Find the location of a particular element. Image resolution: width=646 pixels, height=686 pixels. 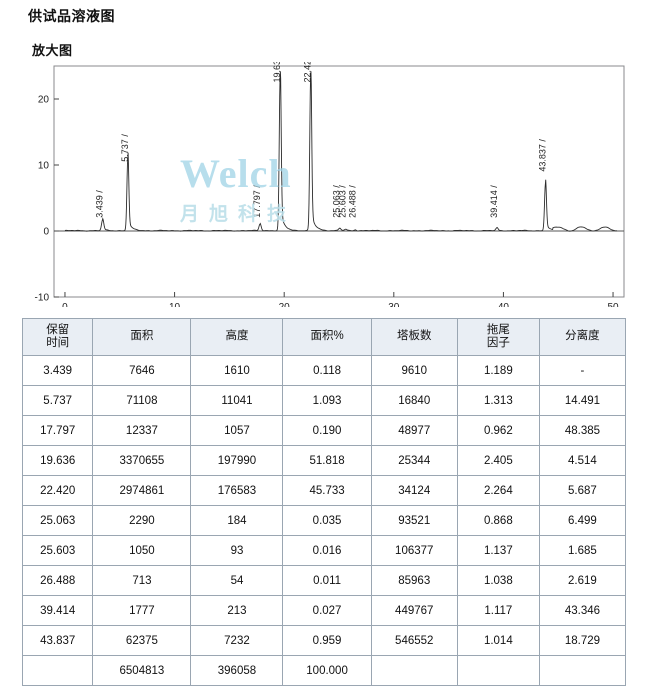

svg-text: -10 is located at coordinates (42, 298).